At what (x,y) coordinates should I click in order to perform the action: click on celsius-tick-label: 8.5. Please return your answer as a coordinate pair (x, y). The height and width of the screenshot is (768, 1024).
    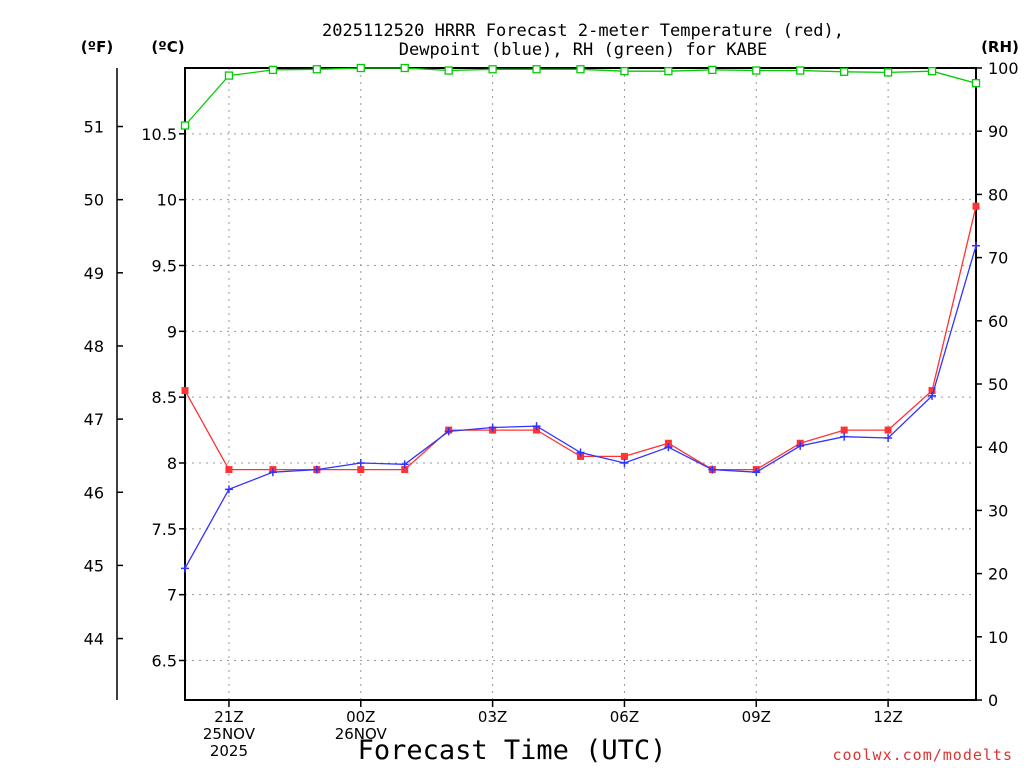
    Looking at the image, I should click on (164, 397).